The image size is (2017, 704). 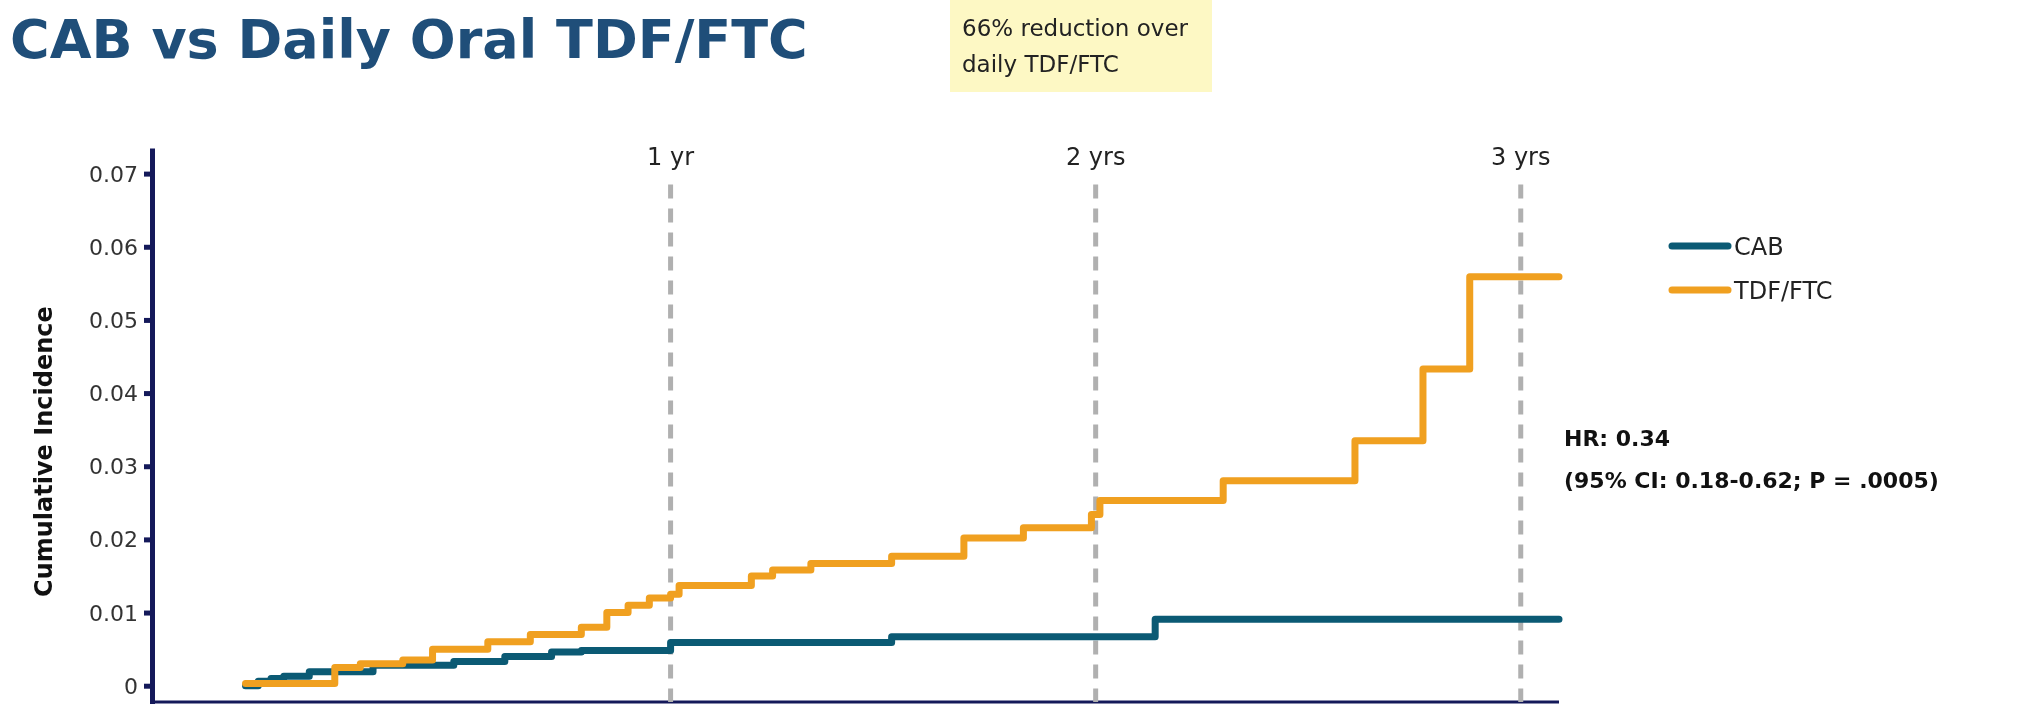 What do you see at coordinates (1095, 156) in the screenshot?
I see `x-tick-label: 2 yrs` at bounding box center [1095, 156].